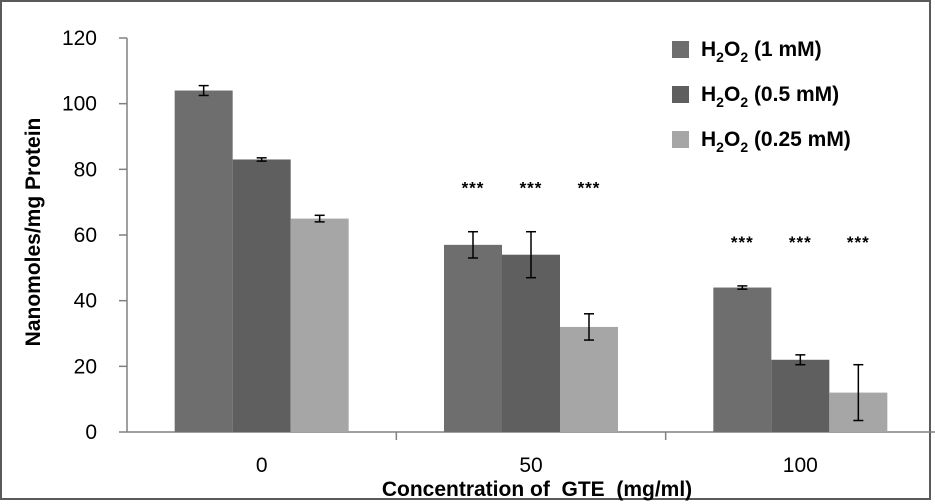  I want to click on y-axis-title: Nanomoles/mg Protein, so click(33, 232).